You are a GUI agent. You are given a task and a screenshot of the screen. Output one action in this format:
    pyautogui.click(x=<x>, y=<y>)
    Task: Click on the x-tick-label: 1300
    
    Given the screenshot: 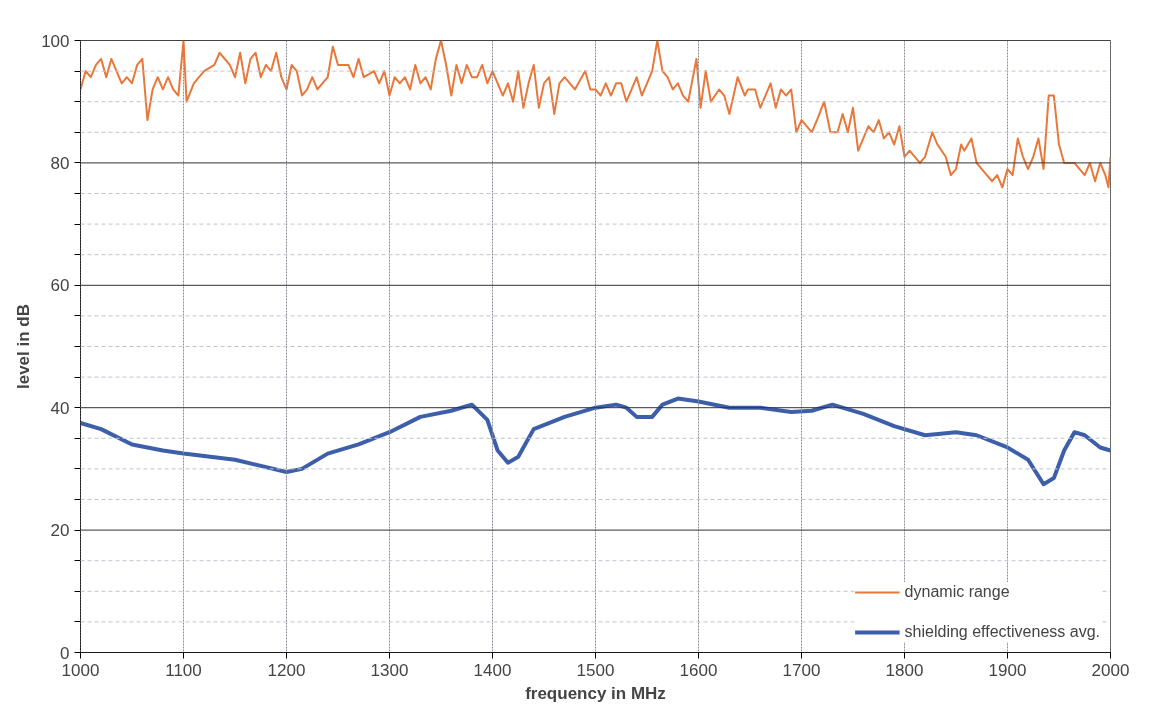 What is the action you would take?
    pyautogui.click(x=389, y=670)
    